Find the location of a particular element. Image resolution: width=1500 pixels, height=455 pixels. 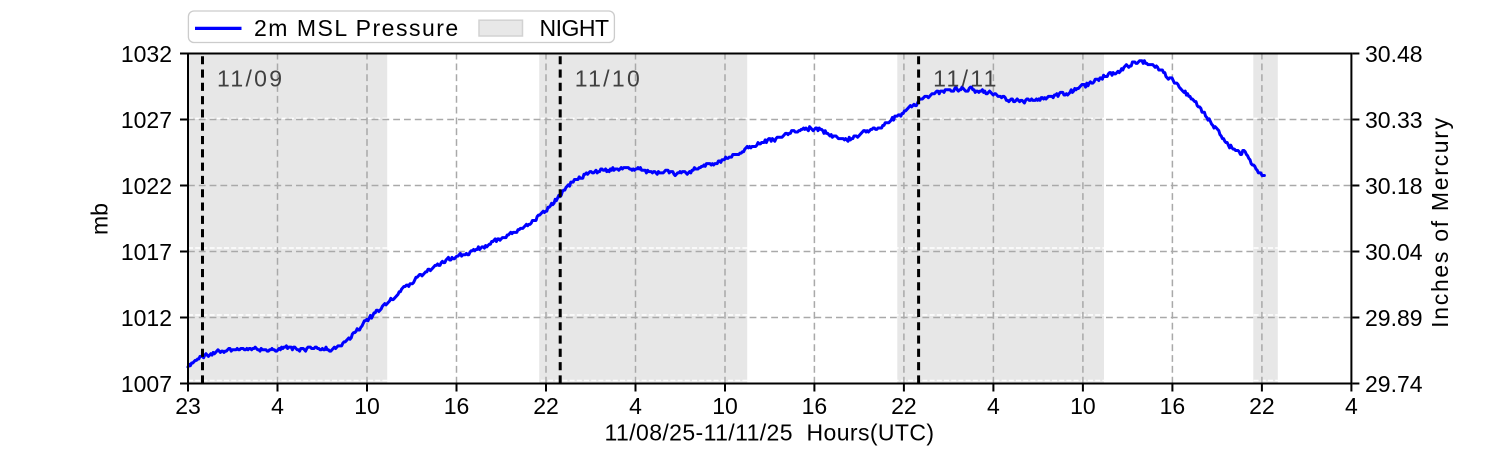

svg-text: 1017 is located at coordinates (146, 252).